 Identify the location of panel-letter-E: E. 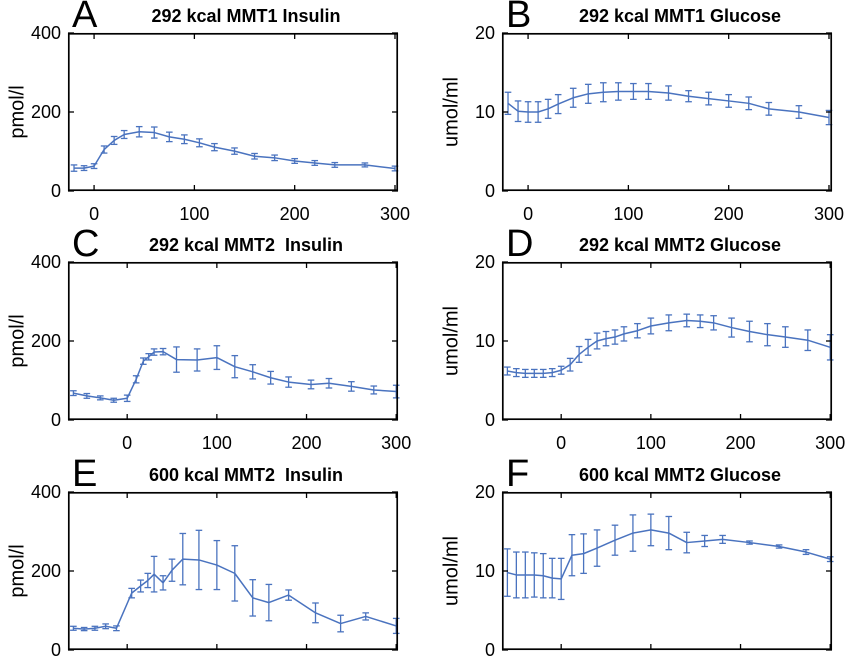
(85, 474).